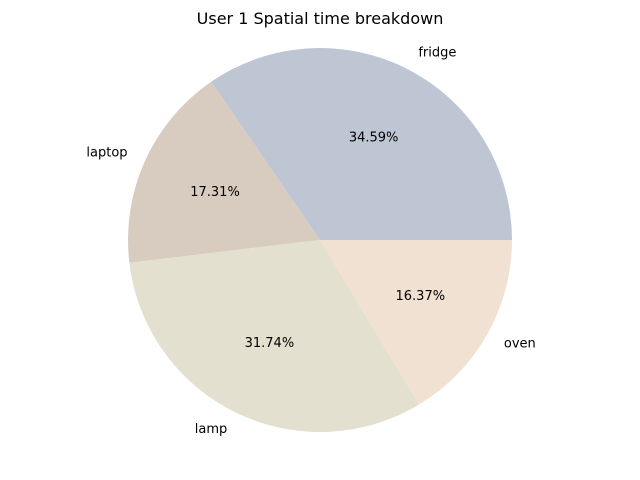  I want to click on pie-pct-lamp: 31.74%, so click(270, 343).